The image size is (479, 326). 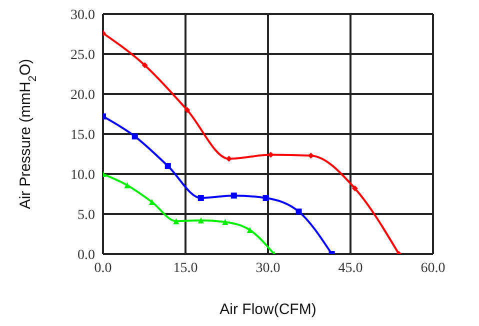 I want to click on x-tick-label: 15.0, so click(x=185, y=268).